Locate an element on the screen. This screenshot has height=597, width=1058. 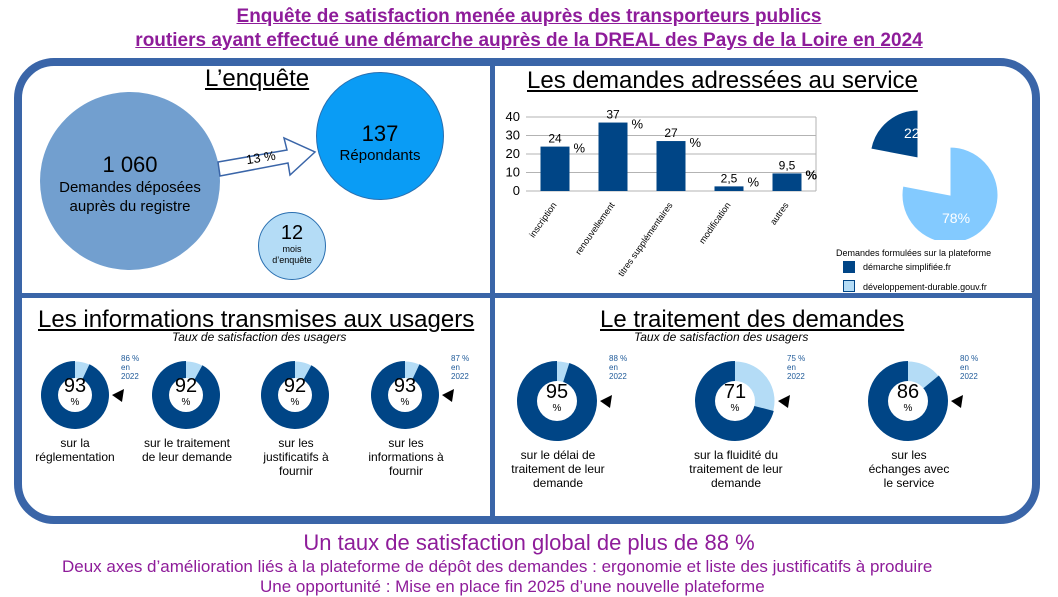
horizontal-divider is located at coordinates (527, 295).